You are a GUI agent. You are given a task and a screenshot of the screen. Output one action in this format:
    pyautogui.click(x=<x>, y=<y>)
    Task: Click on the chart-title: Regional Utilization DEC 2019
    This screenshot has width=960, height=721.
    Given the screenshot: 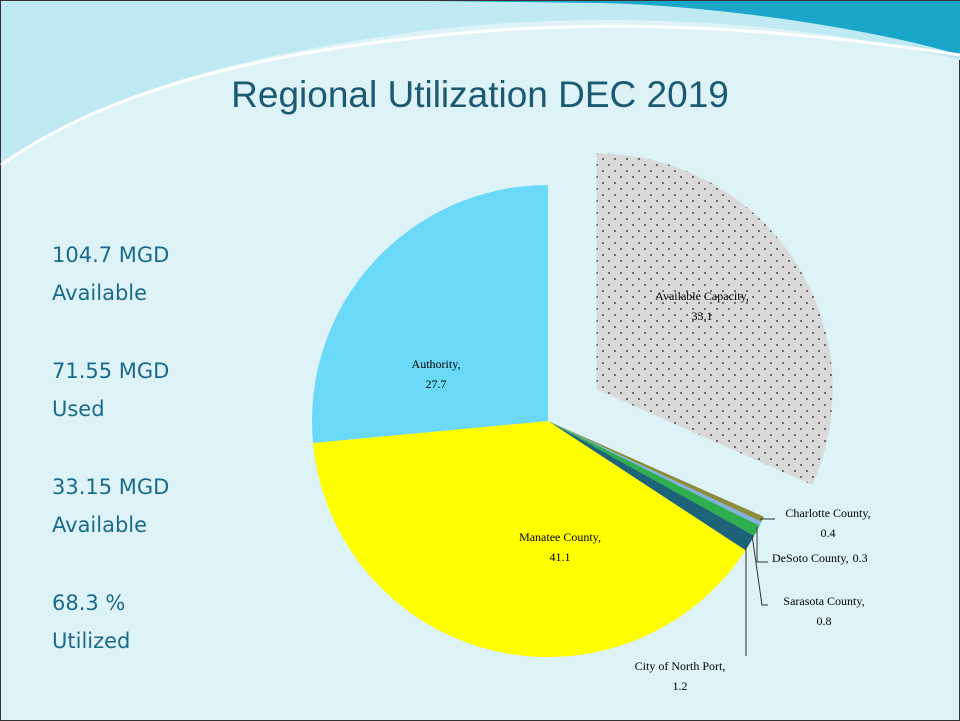 What is the action you would take?
    pyautogui.click(x=480, y=94)
    